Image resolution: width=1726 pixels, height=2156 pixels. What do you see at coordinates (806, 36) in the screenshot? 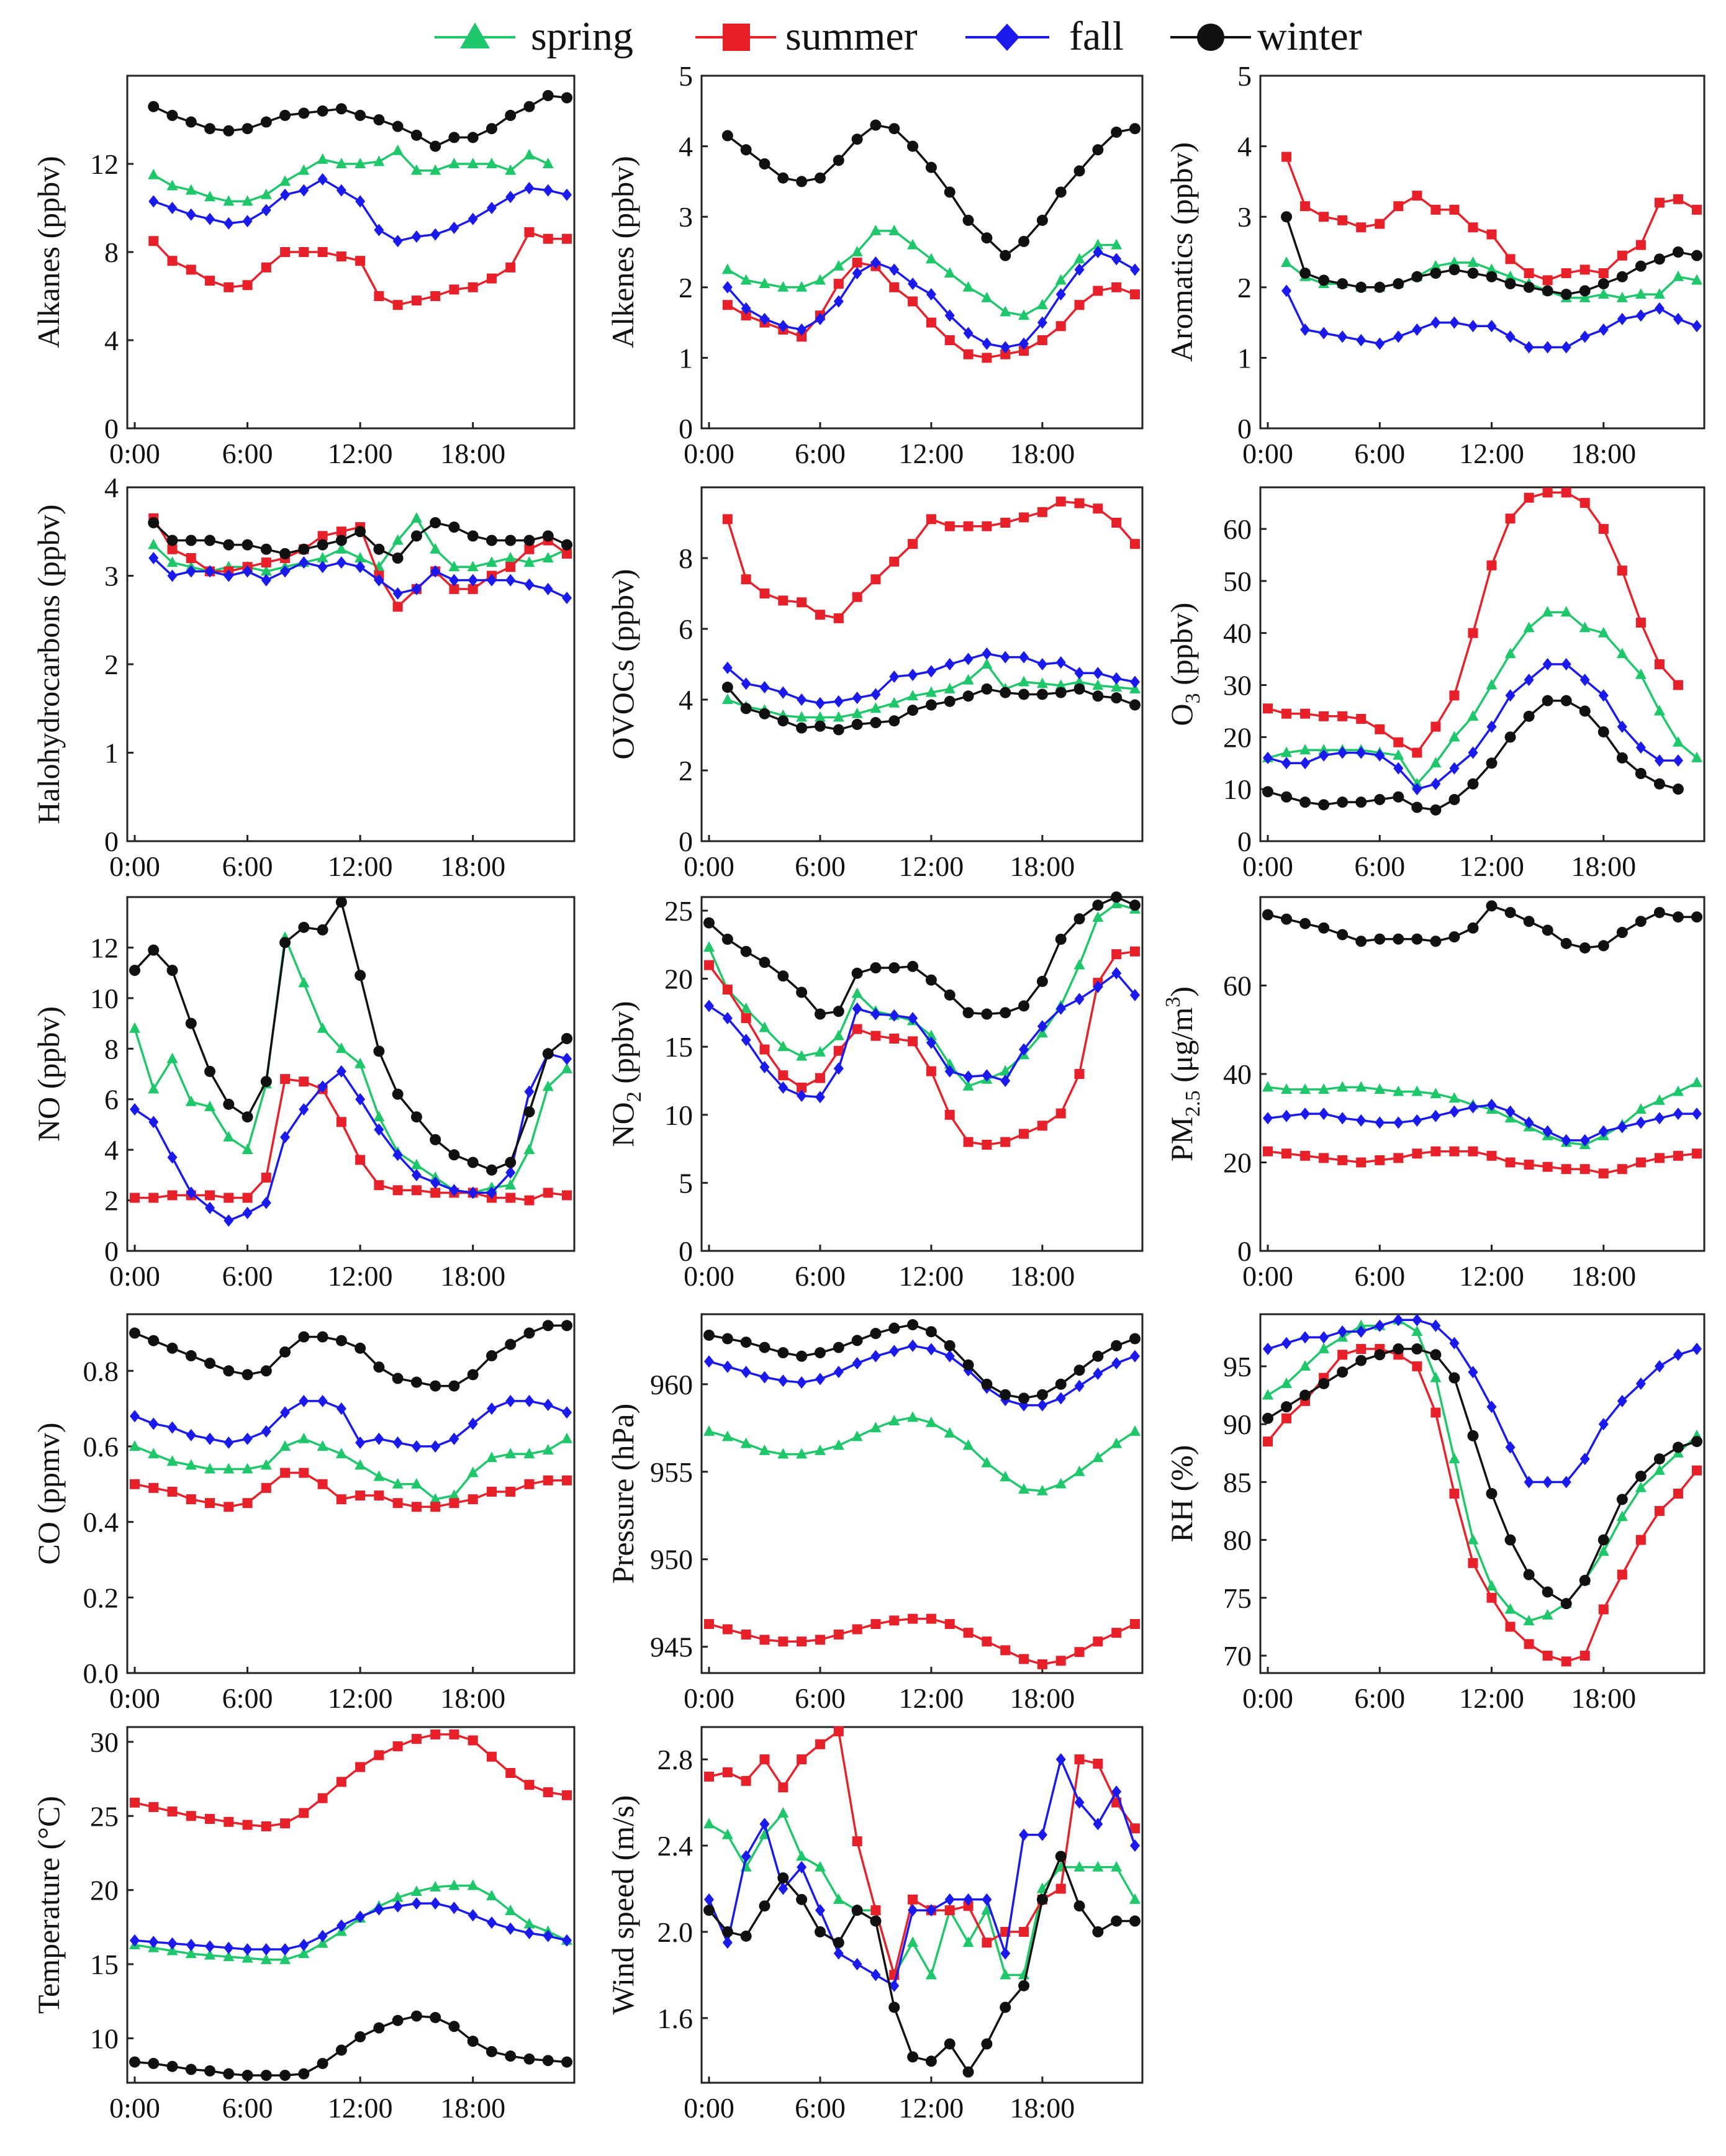
I see `legend-item-summer: summer` at bounding box center [806, 36].